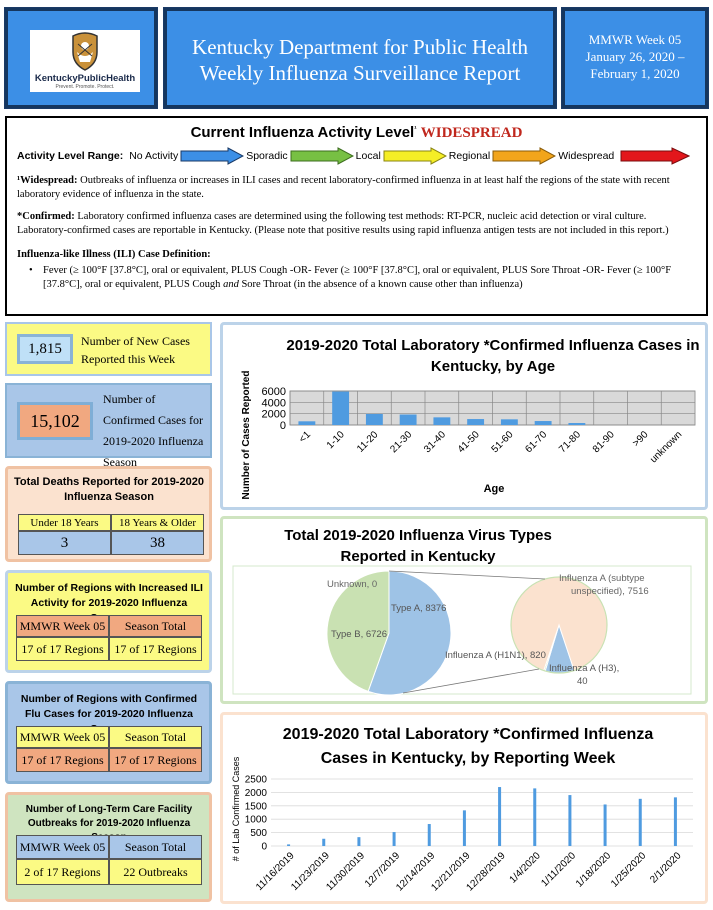  I want to click on week-ytick: 1000, so click(256, 820).